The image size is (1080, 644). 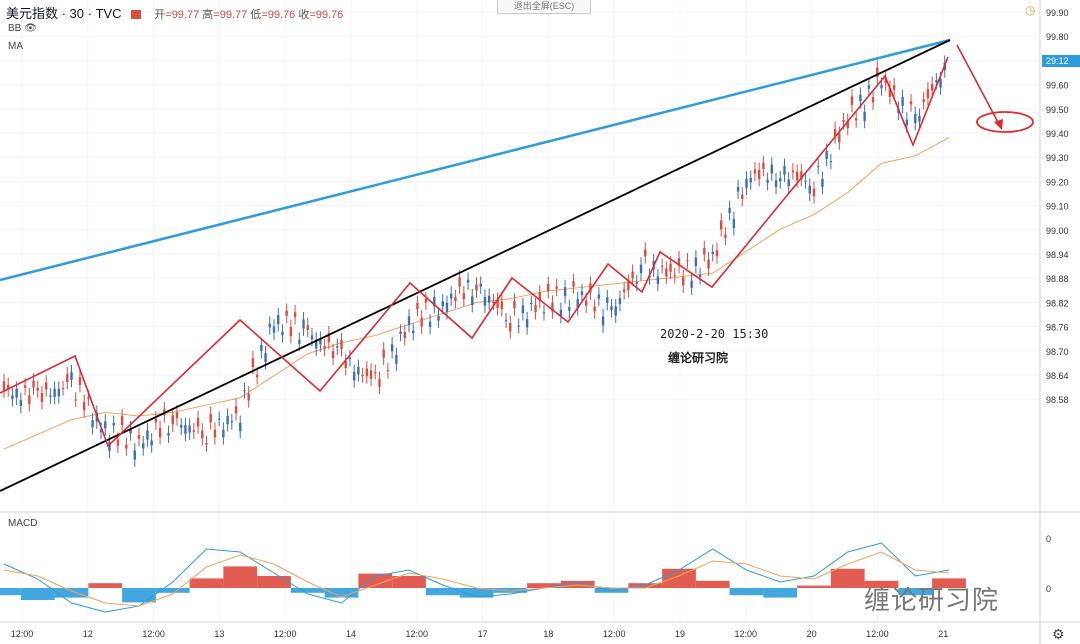 What do you see at coordinates (1057, 279) in the screenshot?
I see `price-tick-label: 98.88` at bounding box center [1057, 279].